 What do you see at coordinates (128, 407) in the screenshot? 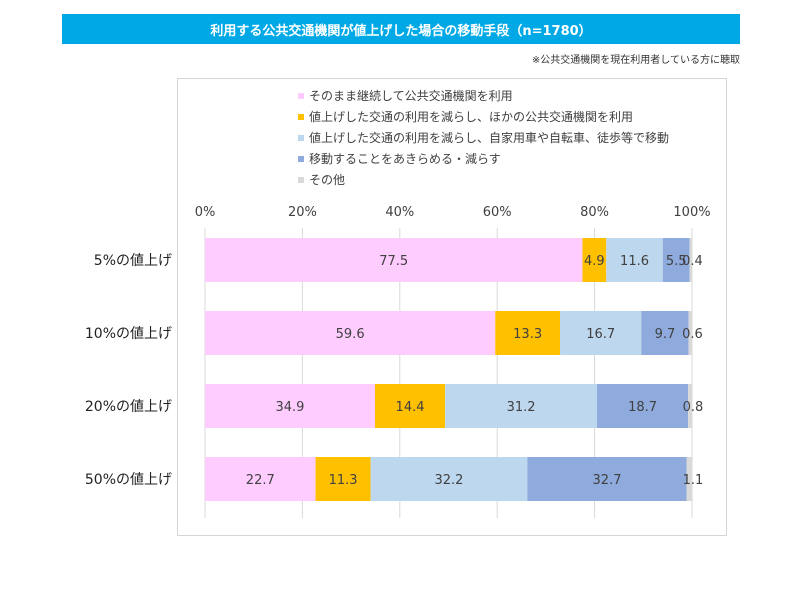
I see `category-label: 20%の値上げ` at bounding box center [128, 407].